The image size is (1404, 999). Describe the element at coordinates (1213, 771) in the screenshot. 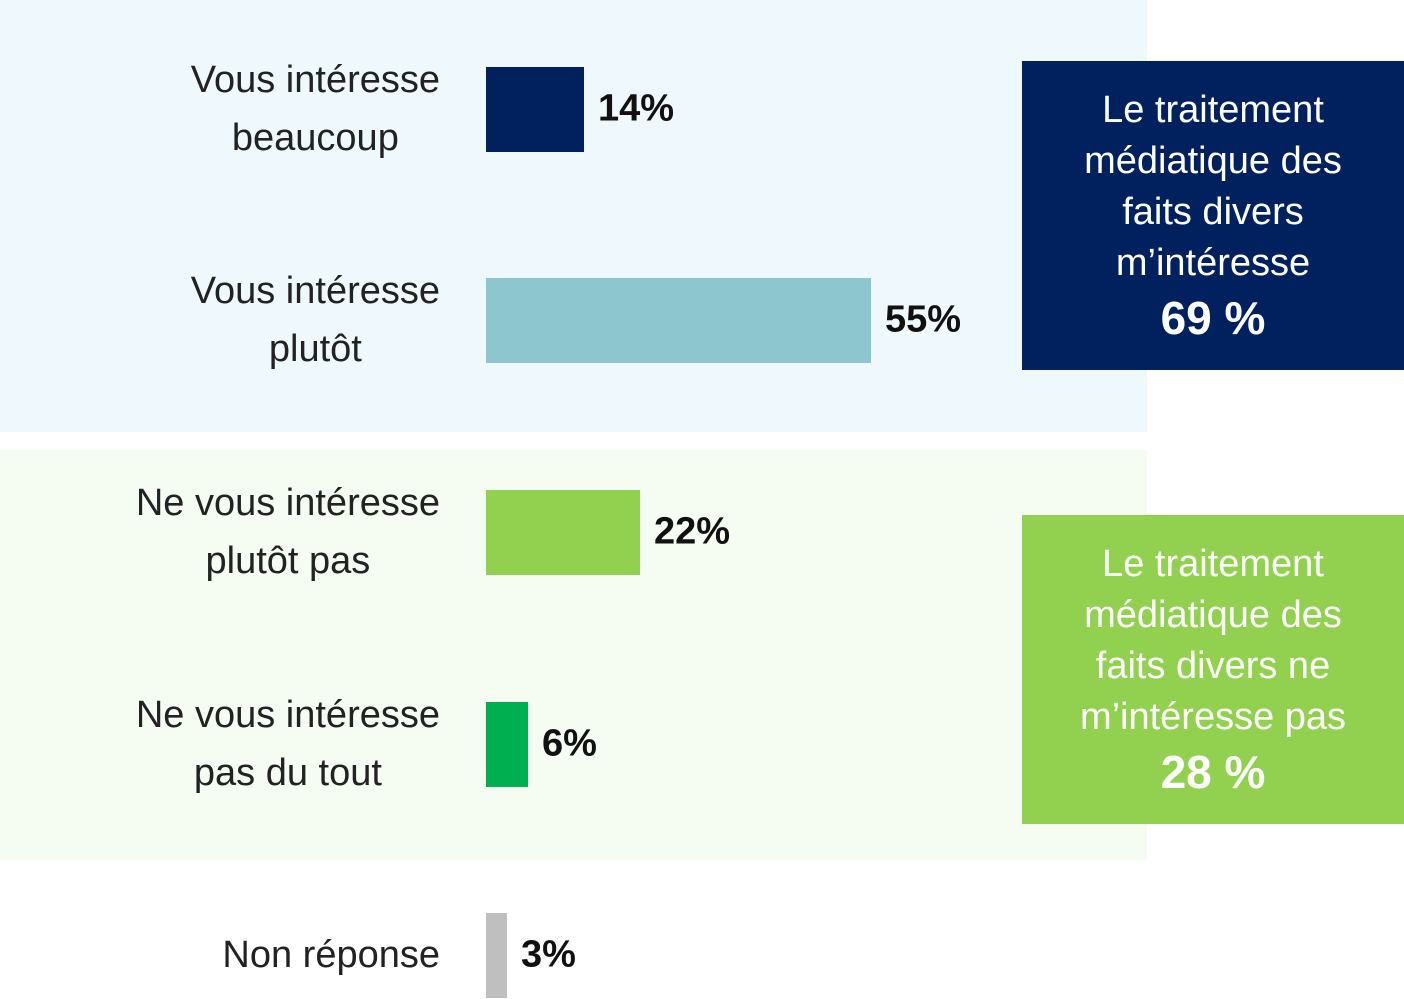

I see `summary-total: 28 %` at that location.